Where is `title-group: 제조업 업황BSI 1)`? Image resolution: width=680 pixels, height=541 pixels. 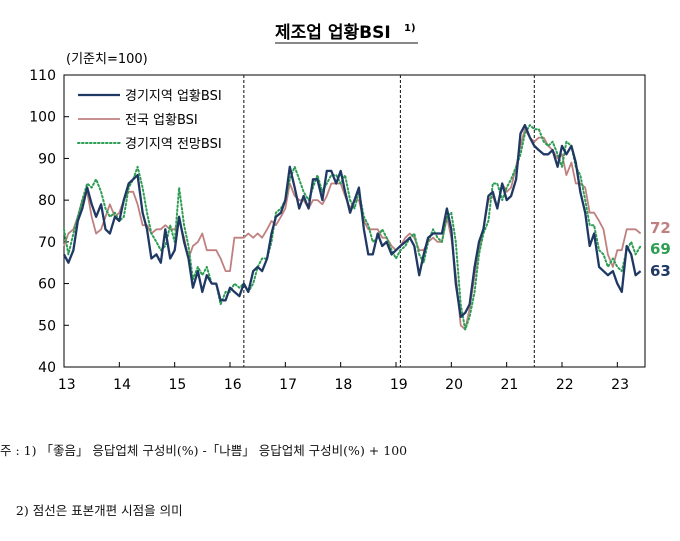
title-group: 제조업 업황BSI 1) is located at coordinates (346, 33).